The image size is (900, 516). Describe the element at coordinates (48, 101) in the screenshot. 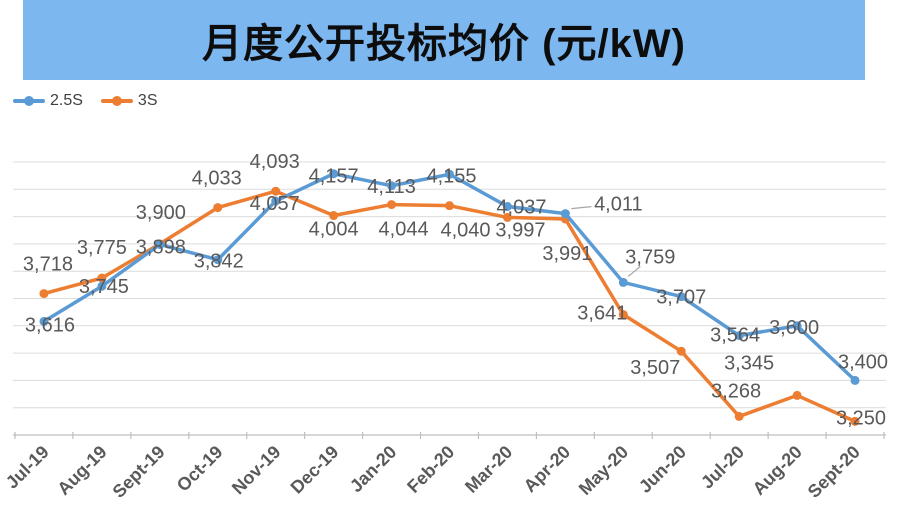

I see `legend-item-2-5s: 2.5S` at that location.